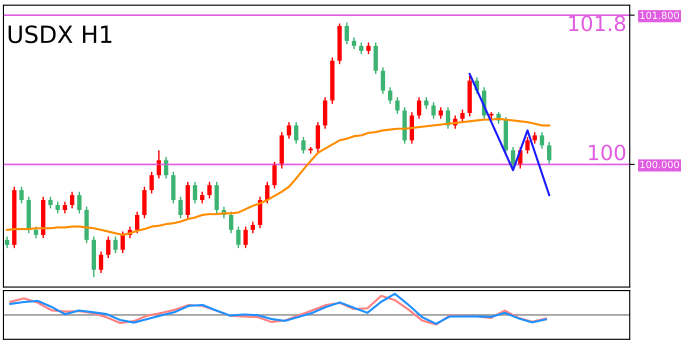  Describe the element at coordinates (597, 24) in the screenshot. I see `ref-line-label: 101.8` at that location.